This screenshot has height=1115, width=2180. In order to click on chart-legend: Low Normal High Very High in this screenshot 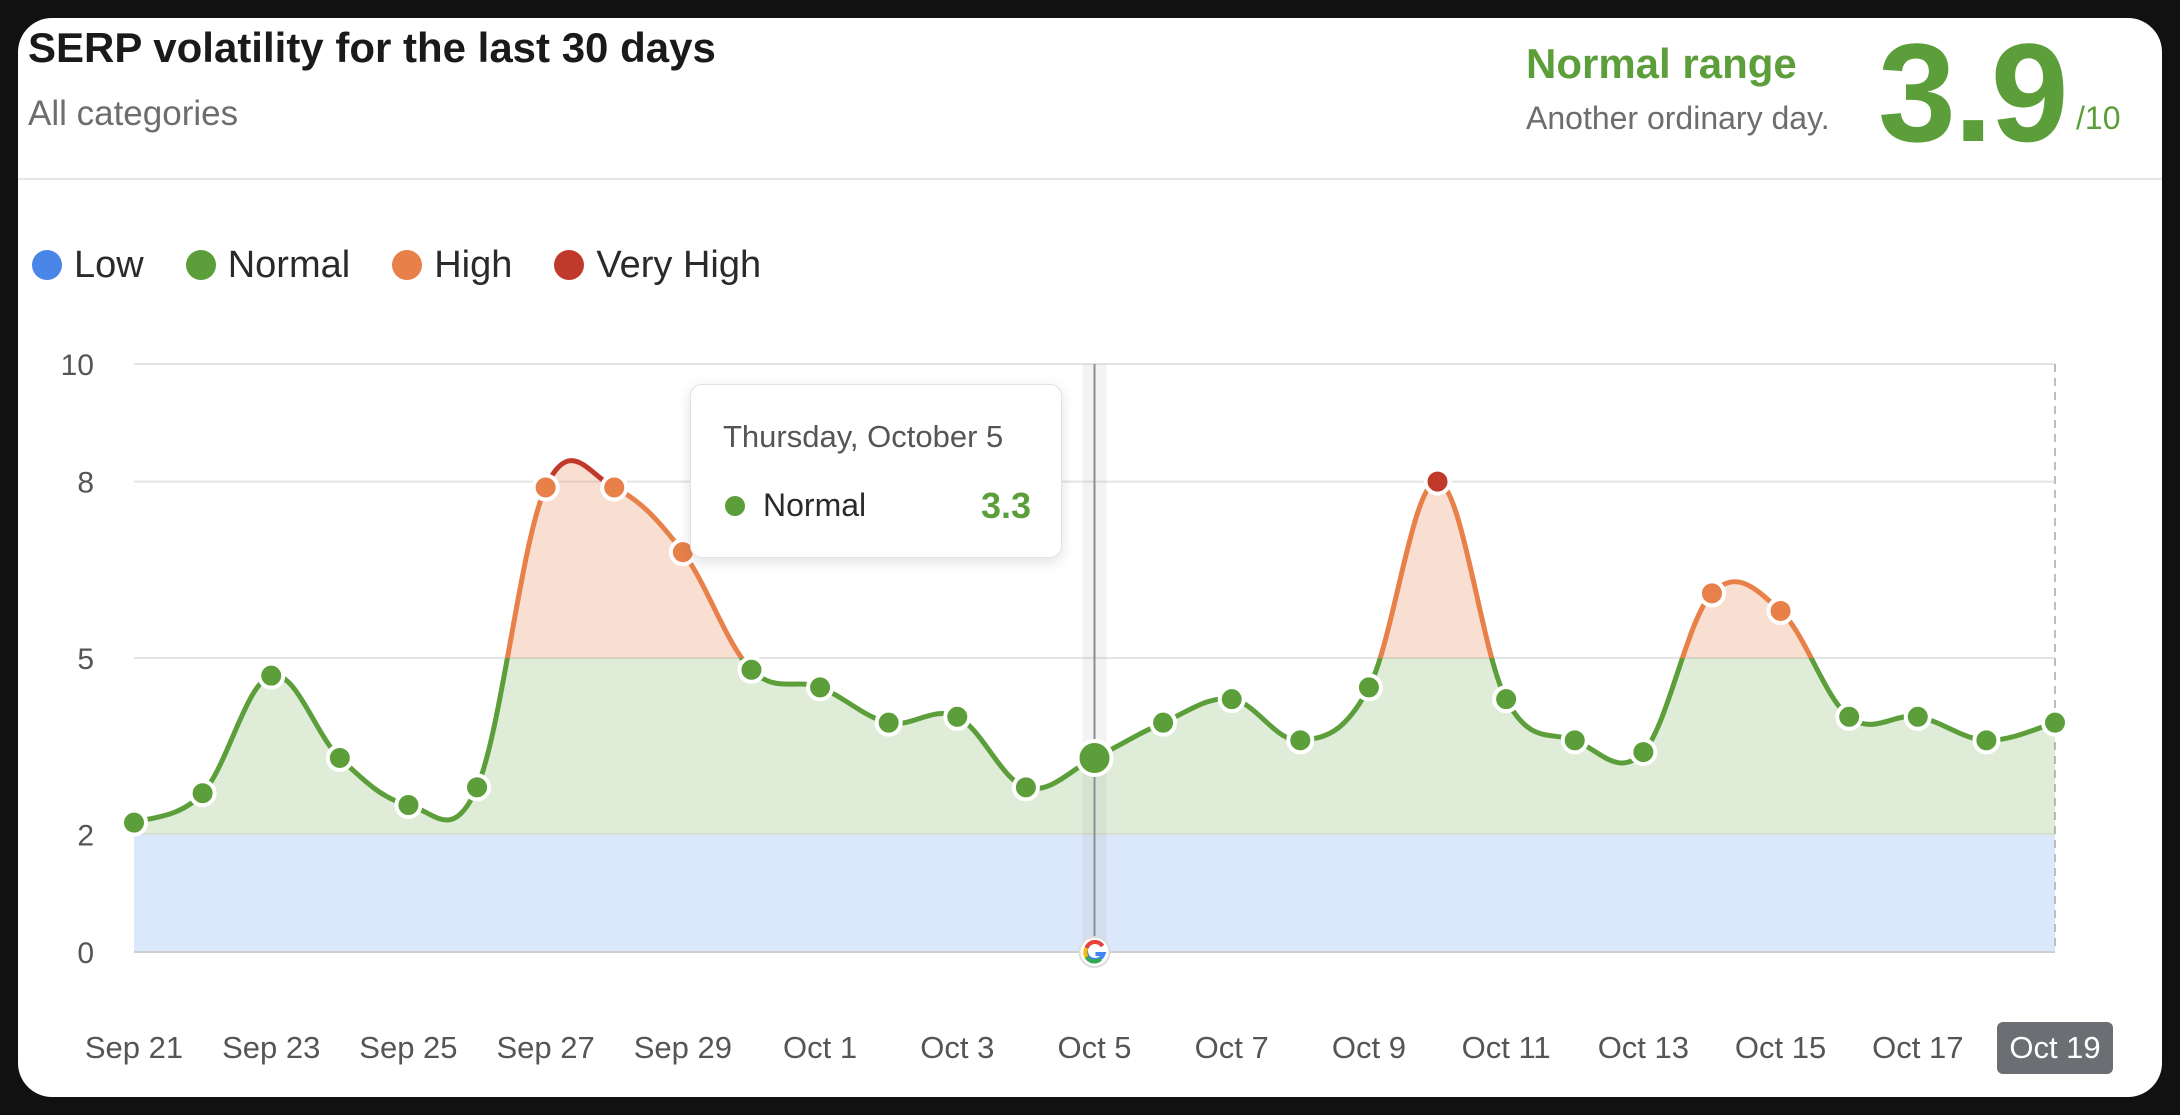, I will do `click(417, 265)`.